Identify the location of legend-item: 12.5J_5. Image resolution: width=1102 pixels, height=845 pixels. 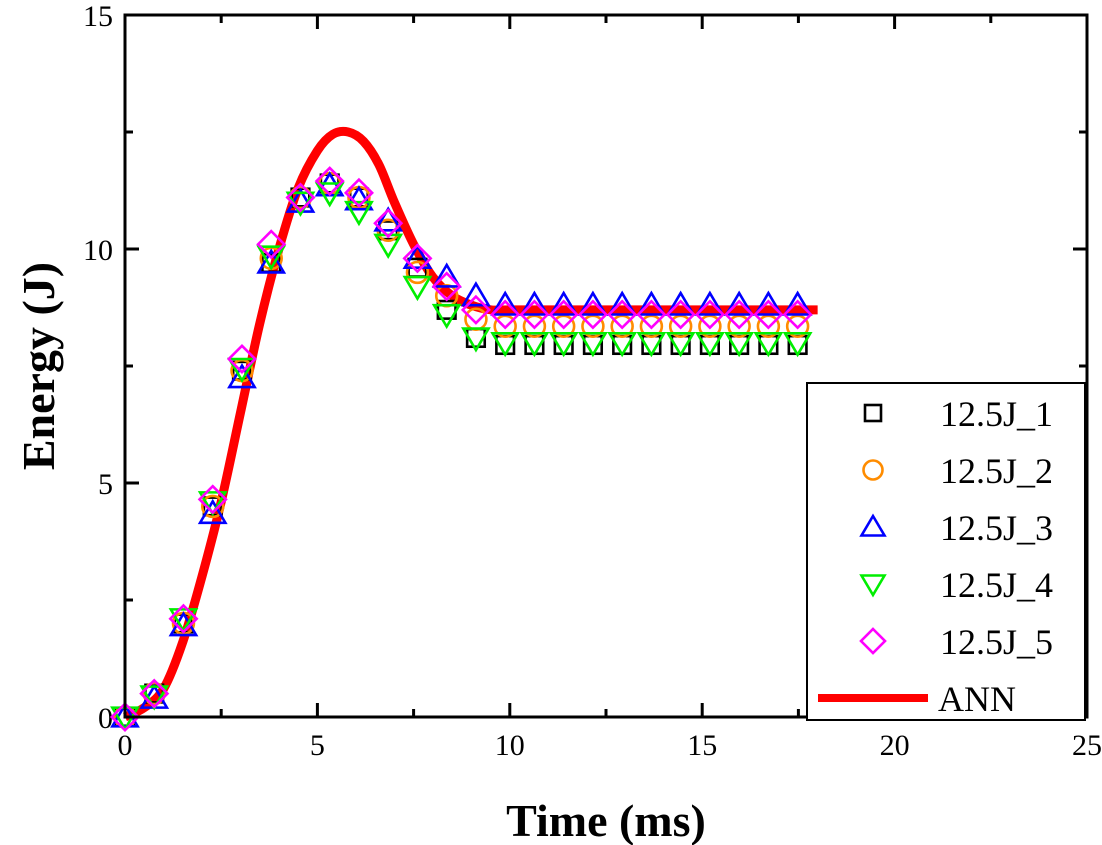
(956, 642).